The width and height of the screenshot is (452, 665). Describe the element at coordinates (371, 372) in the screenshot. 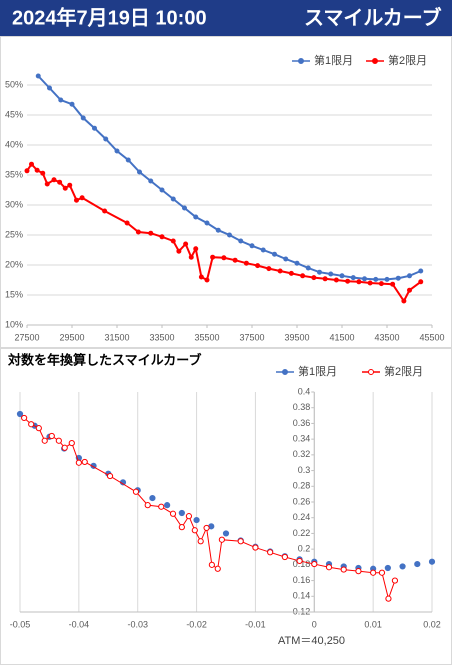

I see `legend-marker` at that location.